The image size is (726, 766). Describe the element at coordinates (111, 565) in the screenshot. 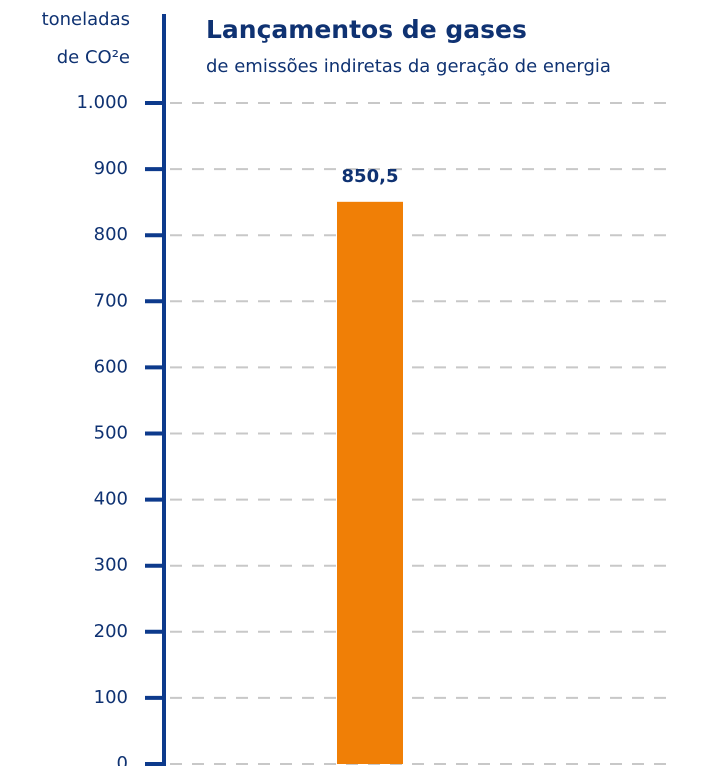

I see `y-tick-label: 300` at that location.